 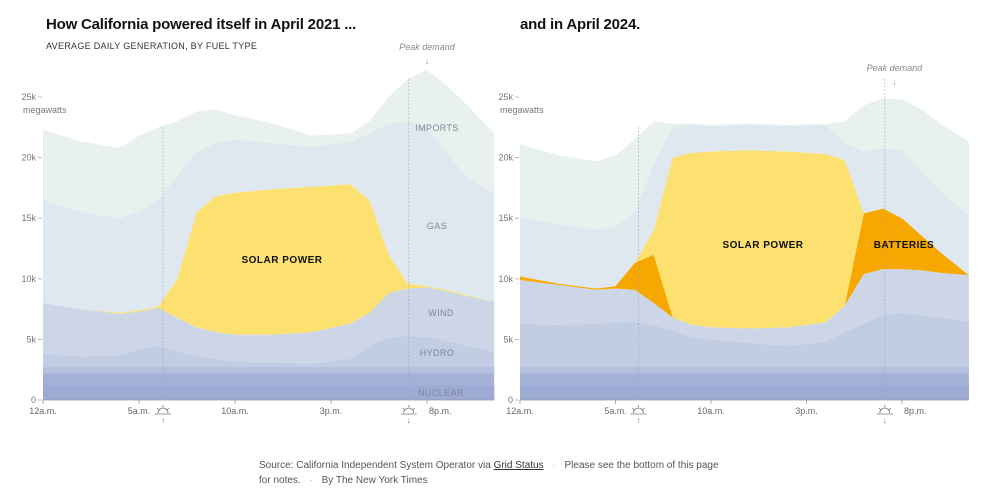 What do you see at coordinates (152, 46) in the screenshot?
I see `chart-subtitle: AVERAGE DAILY GENERATION, BY FUEL TYPE` at bounding box center [152, 46].